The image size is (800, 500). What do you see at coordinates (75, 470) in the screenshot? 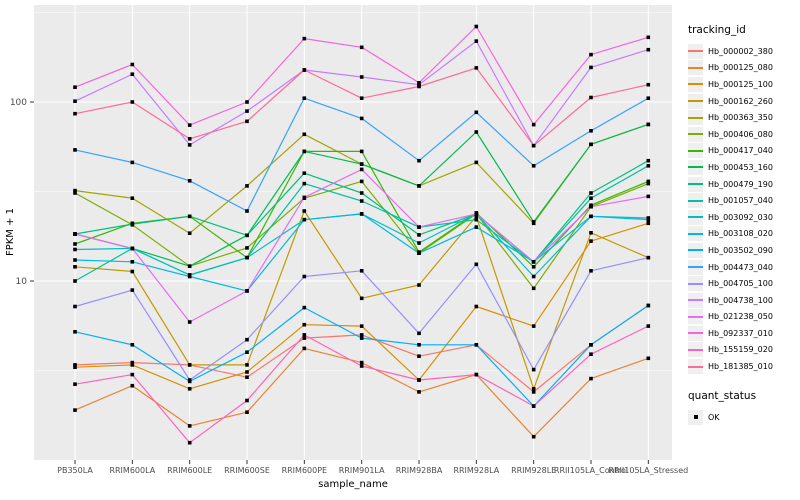
I see `x-tick-label: PB350LA` at bounding box center [75, 470].